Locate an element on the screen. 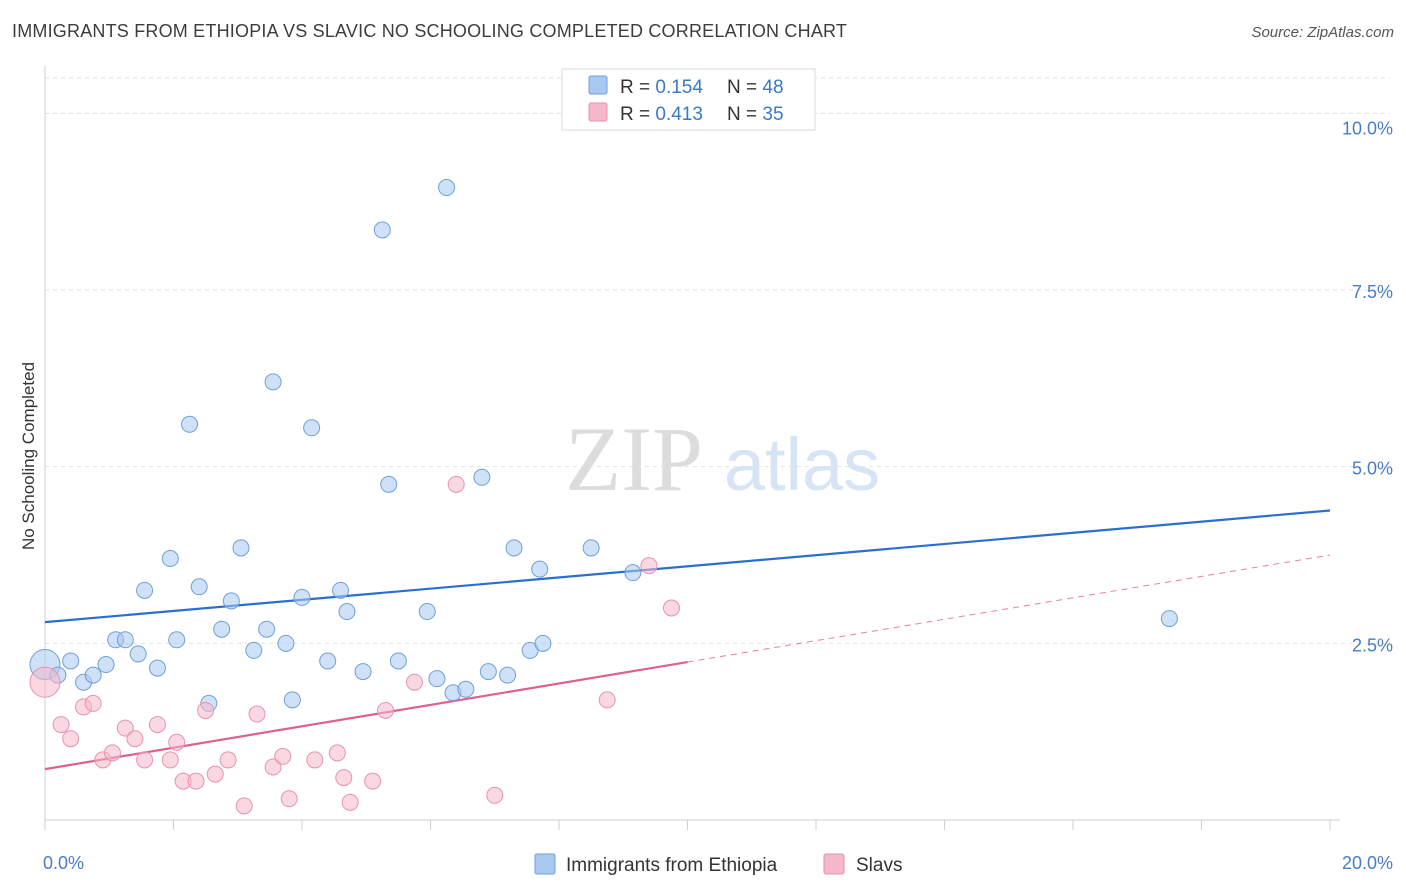 The image size is (1406, 892). watermark-zip: ZIP is located at coordinates (634, 459).